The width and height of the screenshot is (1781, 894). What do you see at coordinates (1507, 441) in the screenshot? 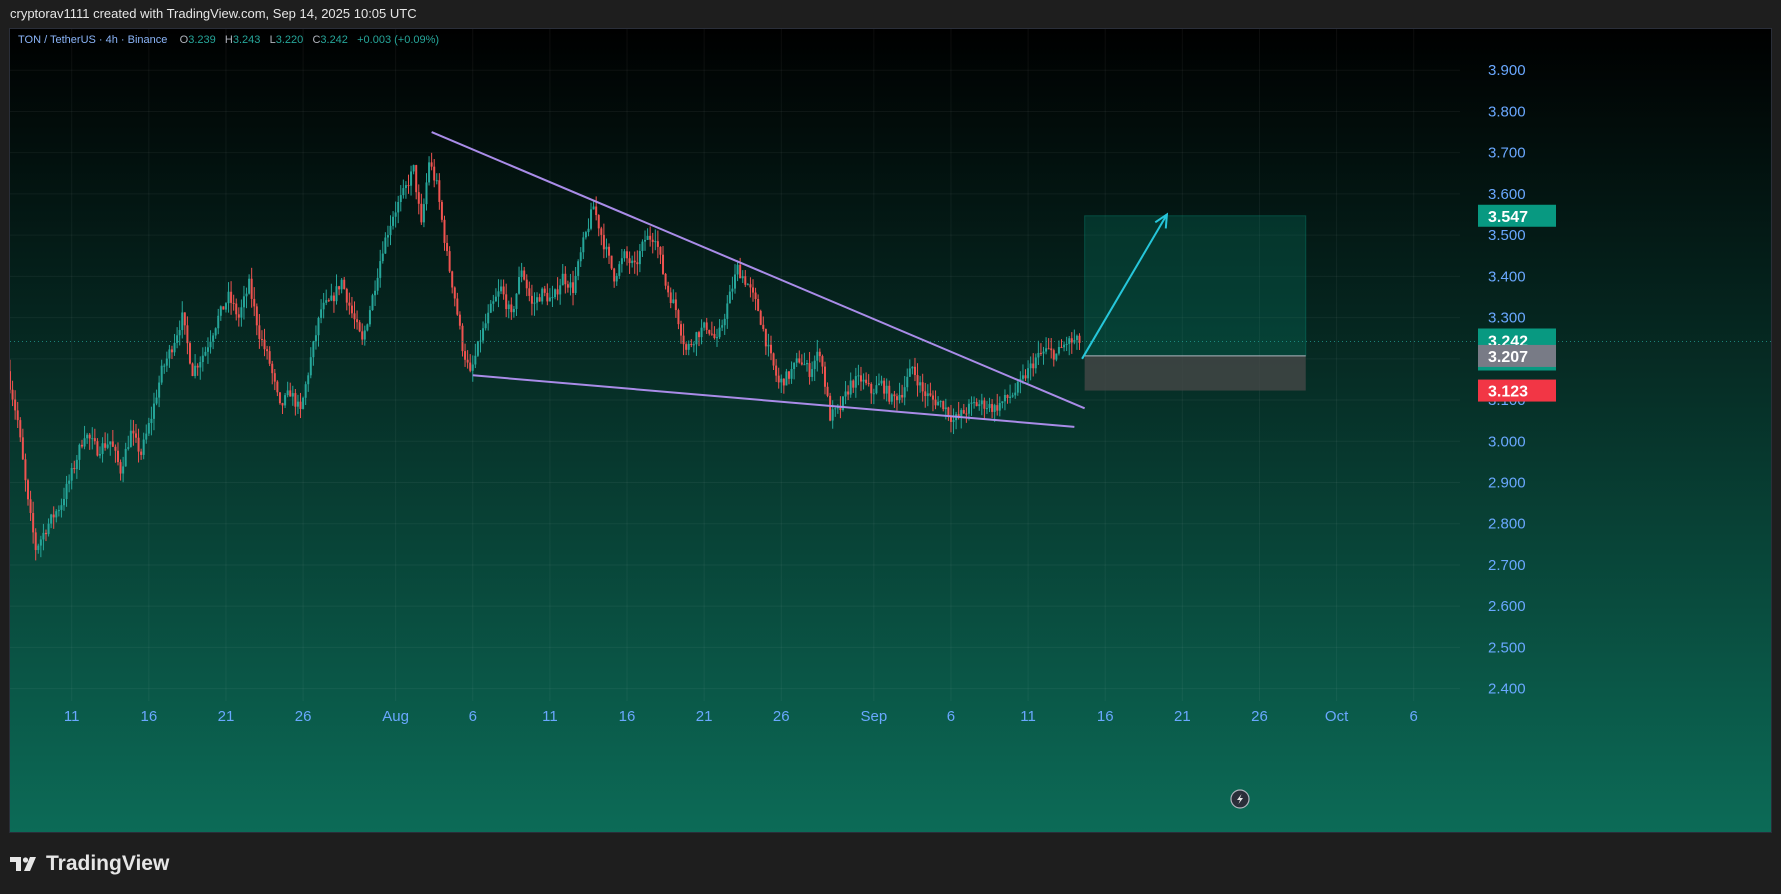
I see `price-tick-label: 3.000` at bounding box center [1507, 441].